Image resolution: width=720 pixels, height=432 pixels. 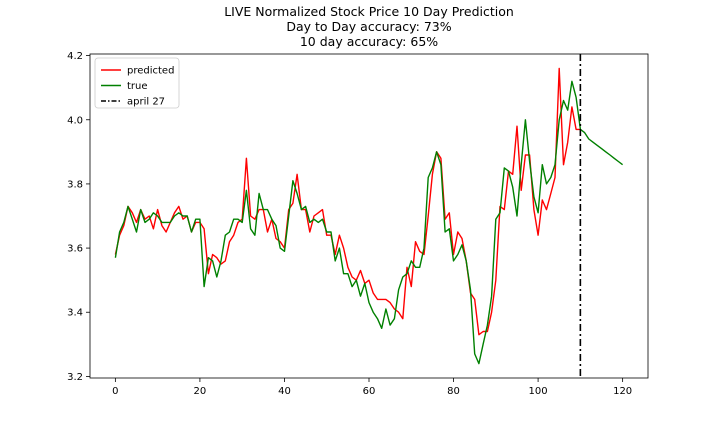 I want to click on x-tick-label: 20, so click(x=200, y=391).